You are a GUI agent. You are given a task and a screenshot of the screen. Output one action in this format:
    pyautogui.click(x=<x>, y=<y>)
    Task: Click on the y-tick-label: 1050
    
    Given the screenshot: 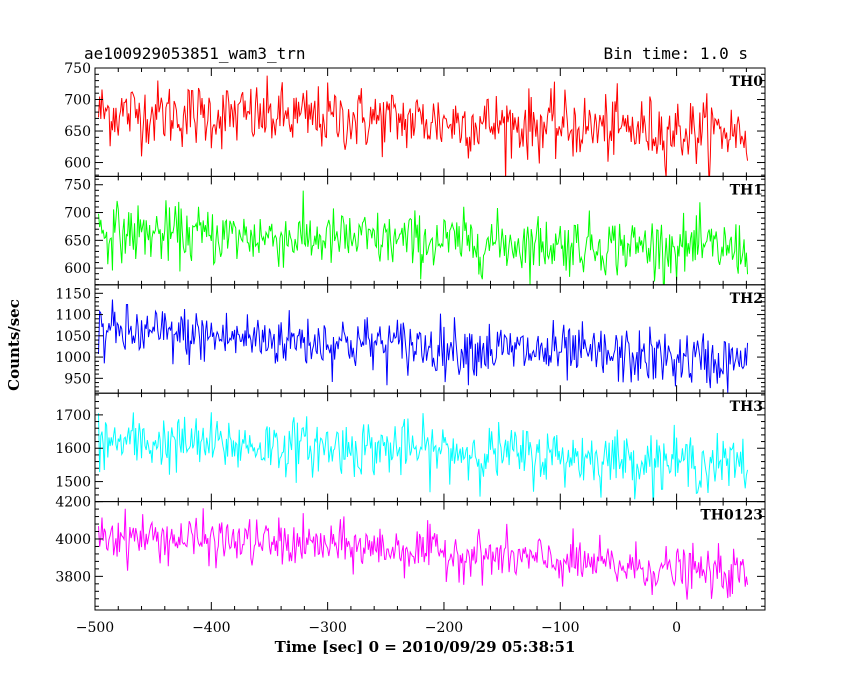 What is the action you would take?
    pyautogui.click(x=73, y=337)
    